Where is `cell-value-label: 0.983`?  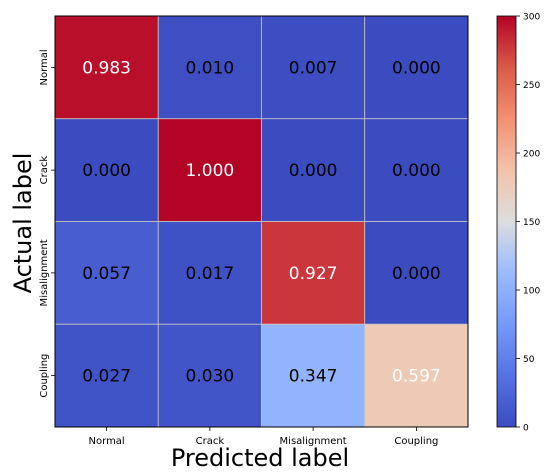
cell-value-label: 0.983 is located at coordinates (106, 68).